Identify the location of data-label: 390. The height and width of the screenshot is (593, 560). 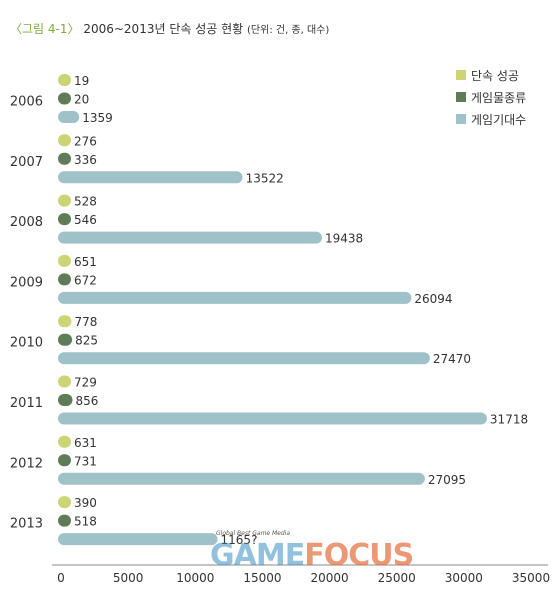
(85, 503).